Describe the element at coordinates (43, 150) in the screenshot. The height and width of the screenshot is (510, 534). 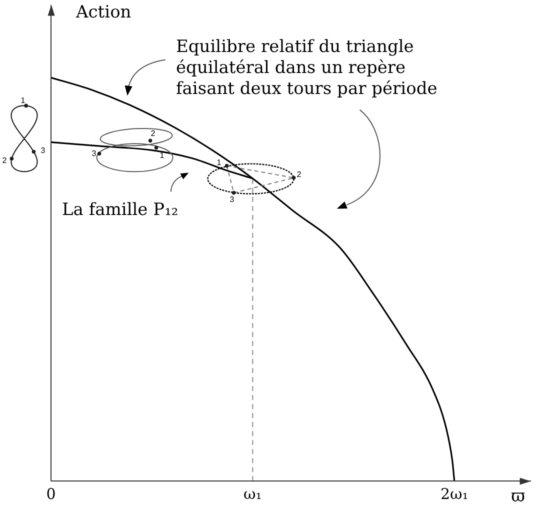
I see `text: 3` at that location.